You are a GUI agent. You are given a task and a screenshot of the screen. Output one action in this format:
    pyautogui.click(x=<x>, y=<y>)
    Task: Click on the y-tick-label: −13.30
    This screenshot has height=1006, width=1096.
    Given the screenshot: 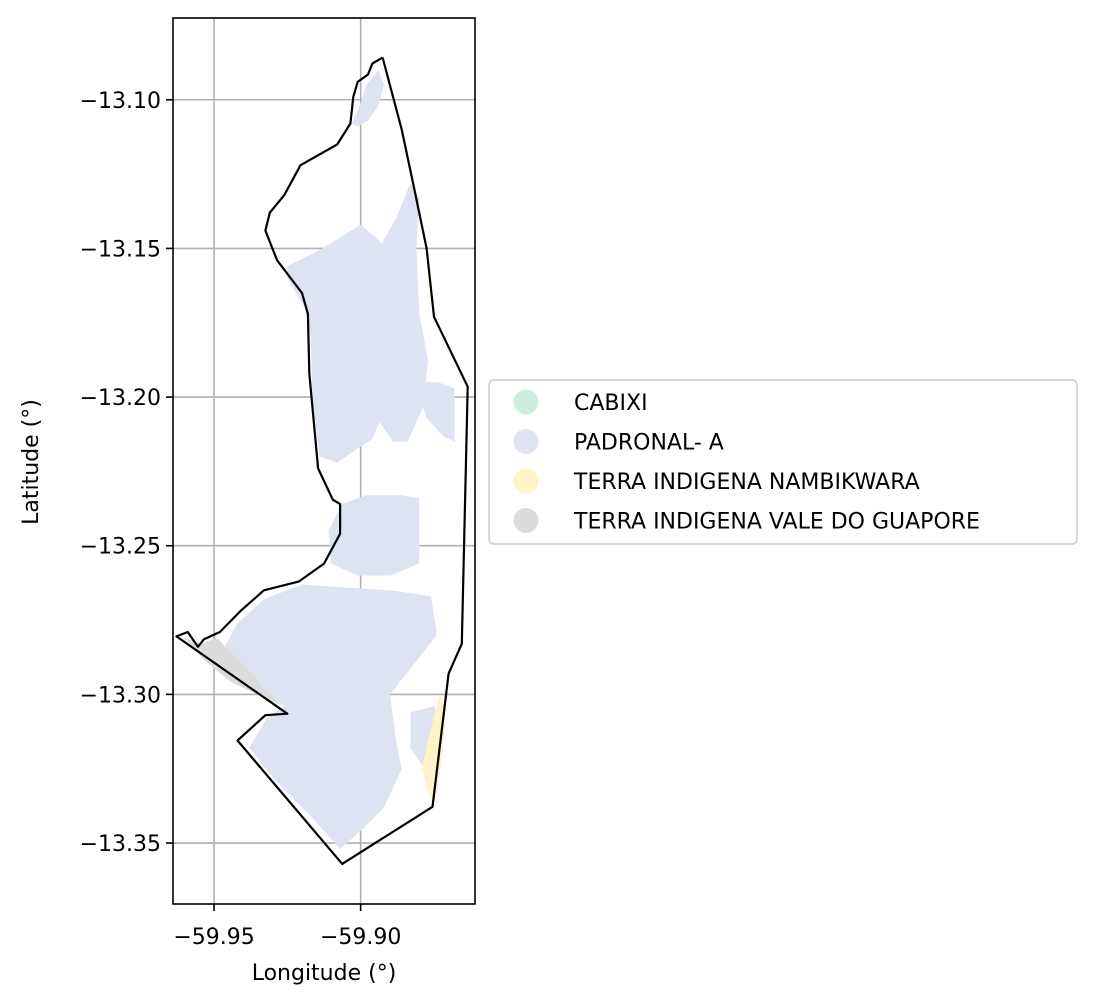 What is the action you would take?
    pyautogui.click(x=120, y=695)
    